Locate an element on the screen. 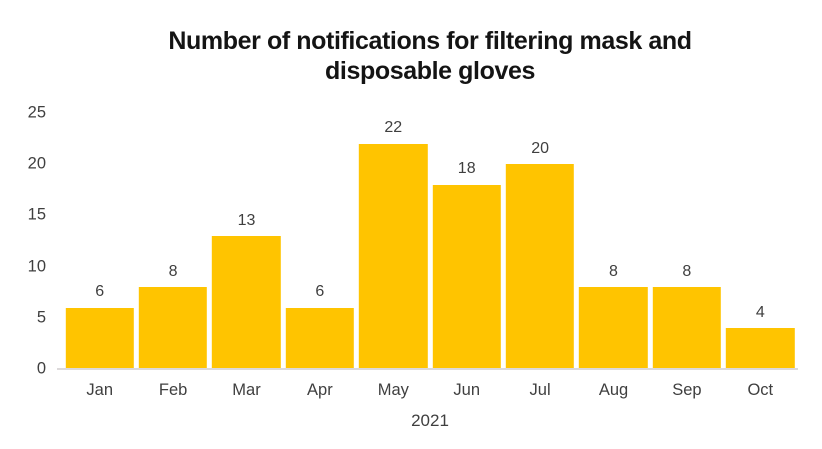 The height and width of the screenshot is (449, 822). x-tick-label: Feb is located at coordinates (173, 390).